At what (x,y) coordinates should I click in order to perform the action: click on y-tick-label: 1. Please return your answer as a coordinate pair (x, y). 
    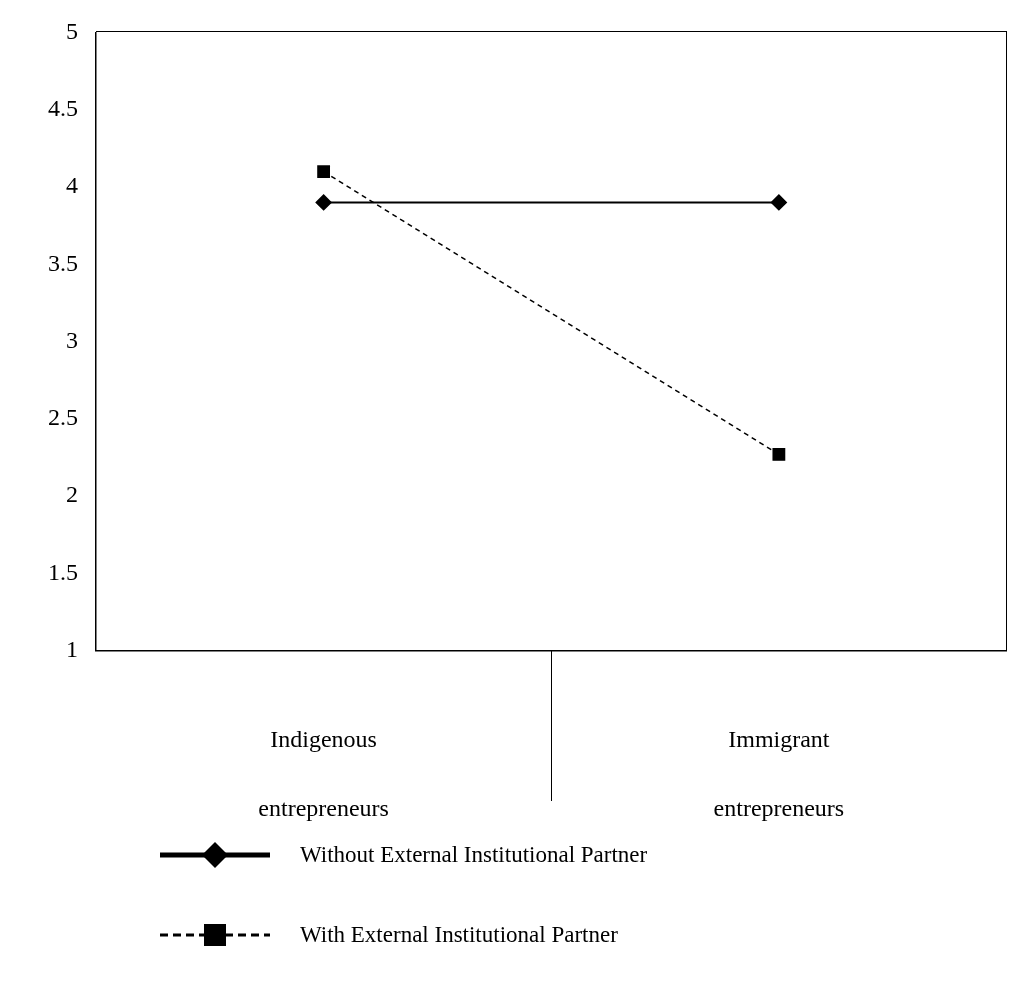
    Looking at the image, I should click on (72, 649).